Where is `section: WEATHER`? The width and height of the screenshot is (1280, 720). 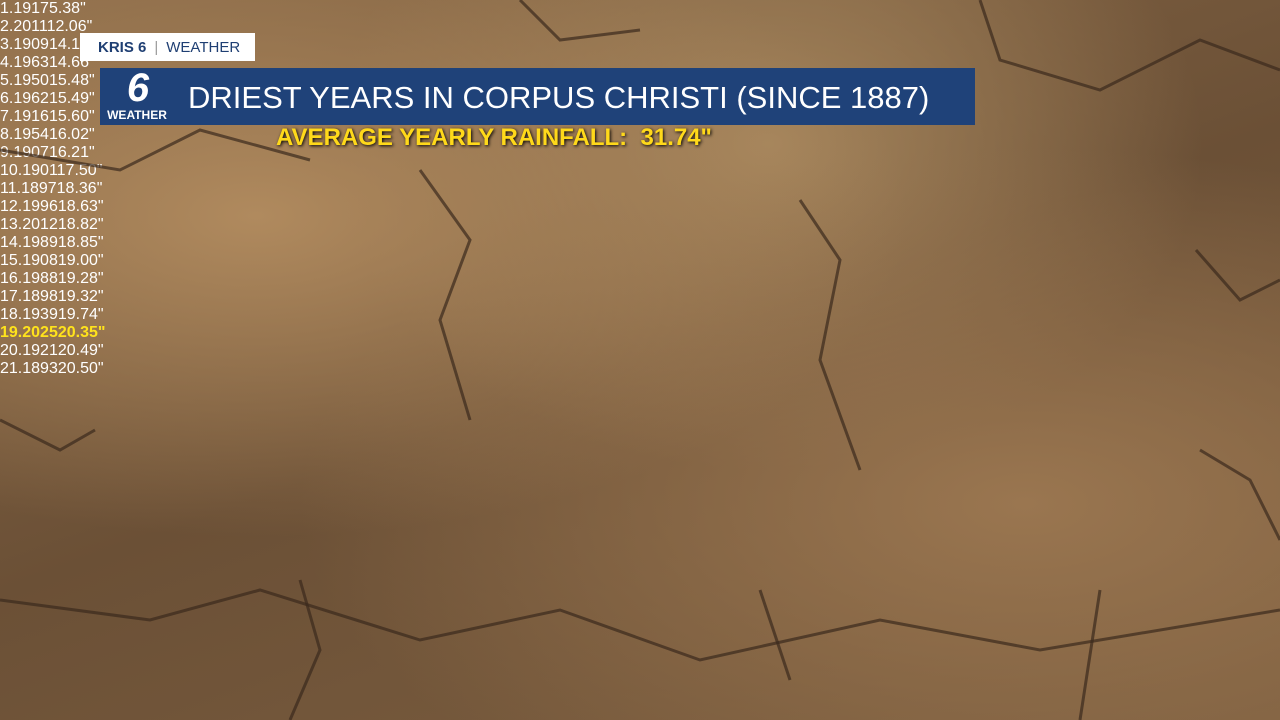
section: WEATHER is located at coordinates (203, 47).